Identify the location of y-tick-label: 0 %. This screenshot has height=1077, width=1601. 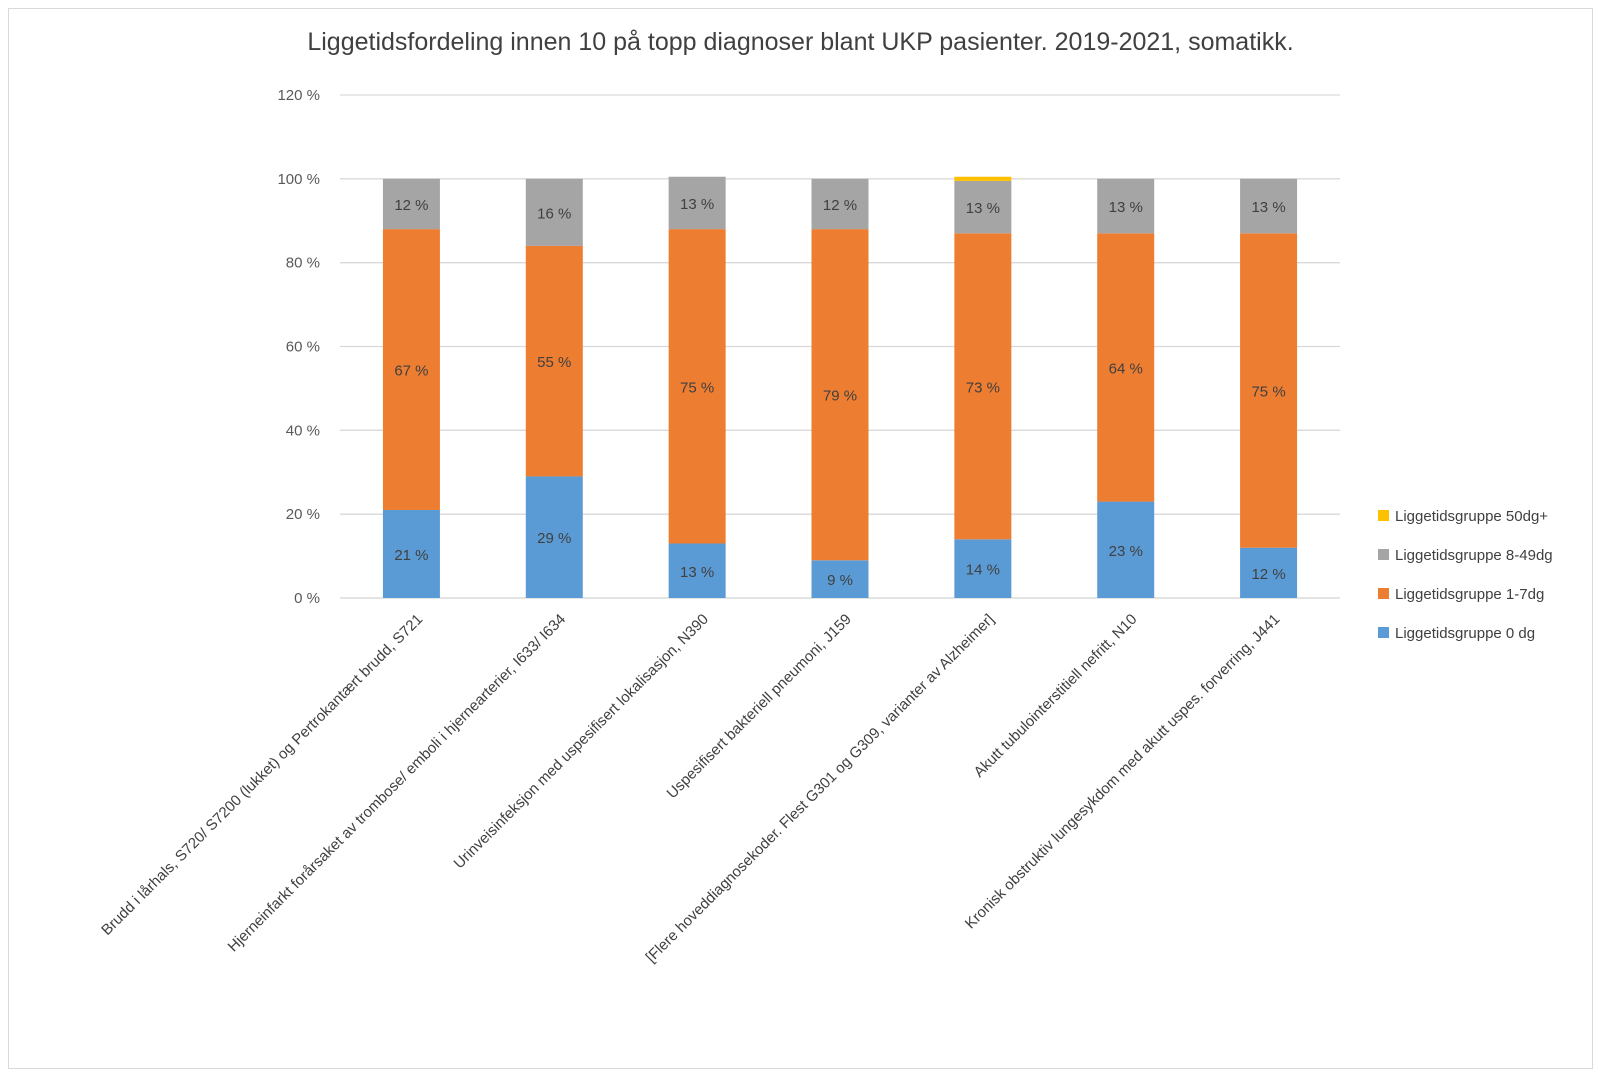
(307, 598).